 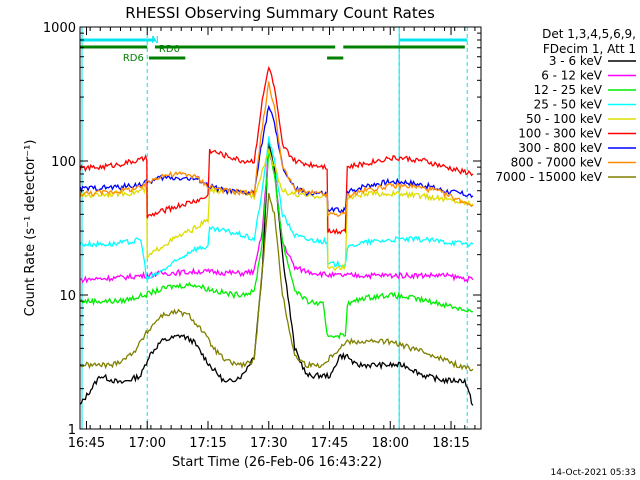 I want to click on chart-title: RHESSI Observing Summary Count Rates, so click(x=280, y=13).